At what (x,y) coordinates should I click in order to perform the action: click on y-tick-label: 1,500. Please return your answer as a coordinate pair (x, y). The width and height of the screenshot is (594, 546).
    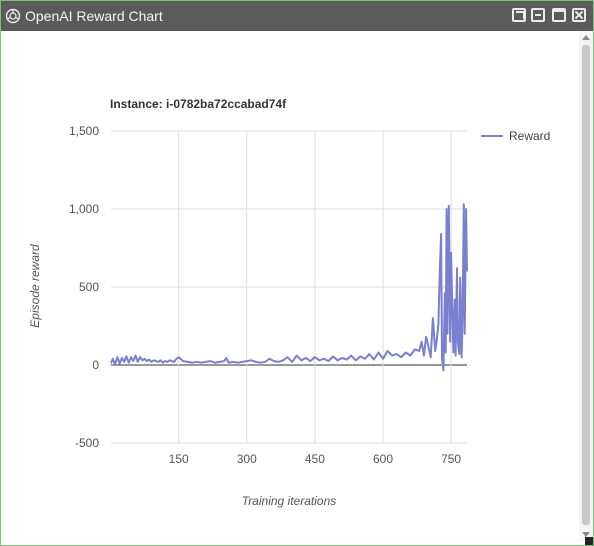
    Looking at the image, I should click on (84, 131).